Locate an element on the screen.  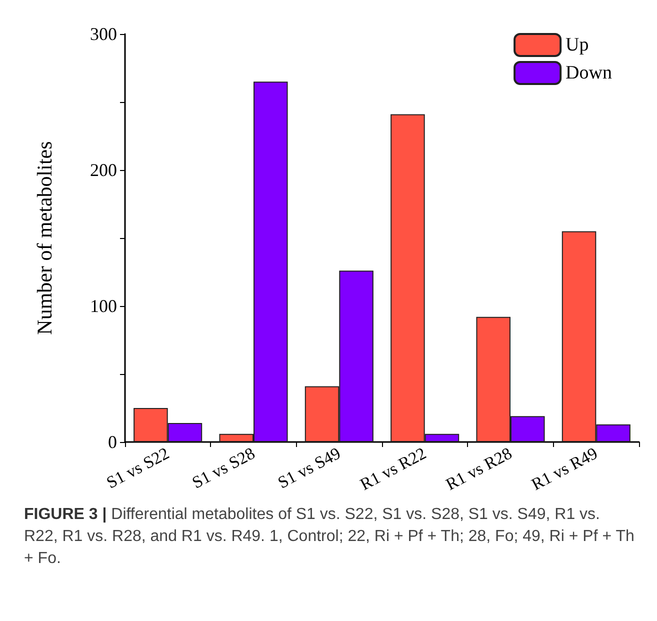
y-tick-label: 0 is located at coordinates (112, 442).